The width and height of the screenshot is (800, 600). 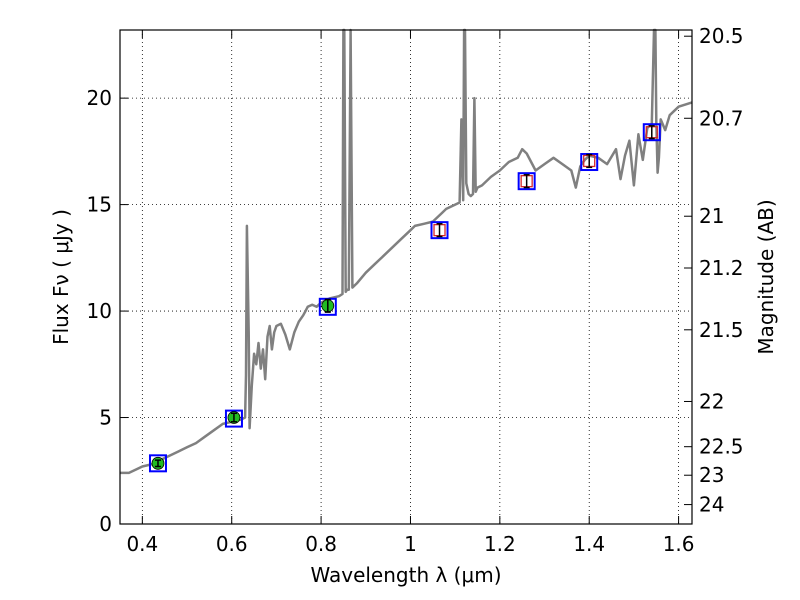 What do you see at coordinates (711, 401) in the screenshot?
I see `mag-tick-label: 22` at bounding box center [711, 401].